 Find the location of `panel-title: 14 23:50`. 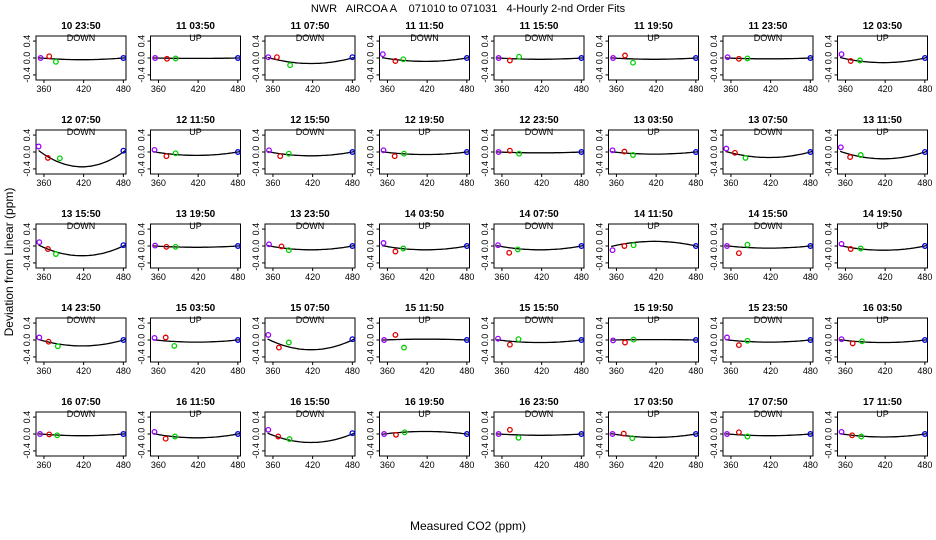

panel-title: 14 23:50 is located at coordinates (81, 308).